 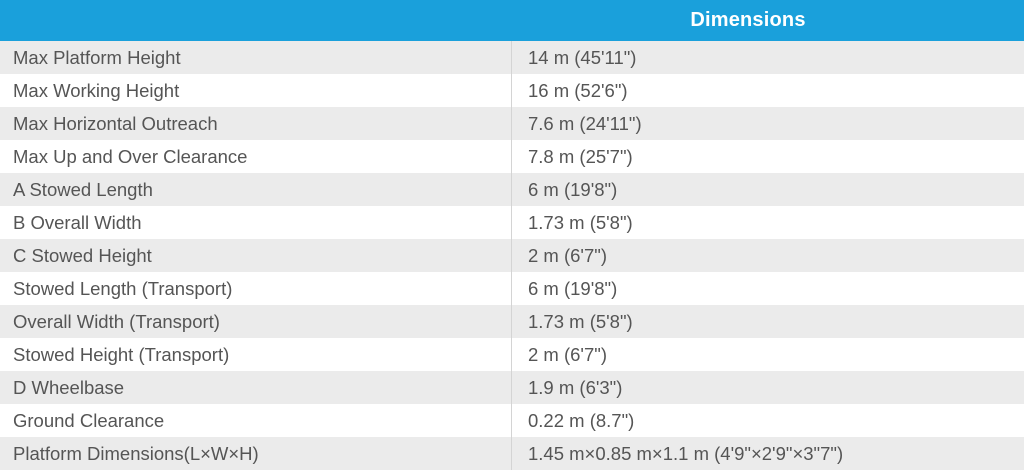 What do you see at coordinates (256, 189) in the screenshot?
I see `row-label: A Stowed Length` at bounding box center [256, 189].